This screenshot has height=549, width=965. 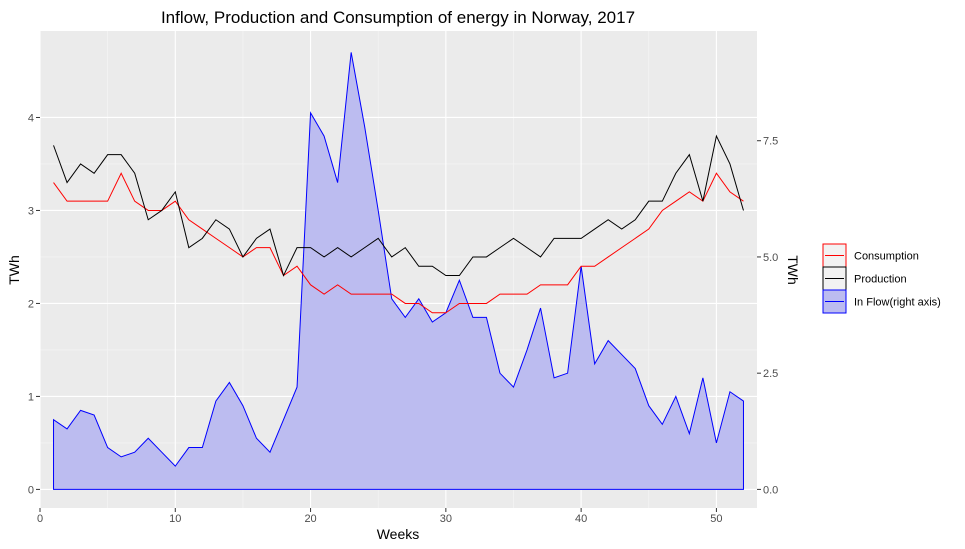 What do you see at coordinates (716, 519) in the screenshot?
I see `x-tick-label: 50` at bounding box center [716, 519].